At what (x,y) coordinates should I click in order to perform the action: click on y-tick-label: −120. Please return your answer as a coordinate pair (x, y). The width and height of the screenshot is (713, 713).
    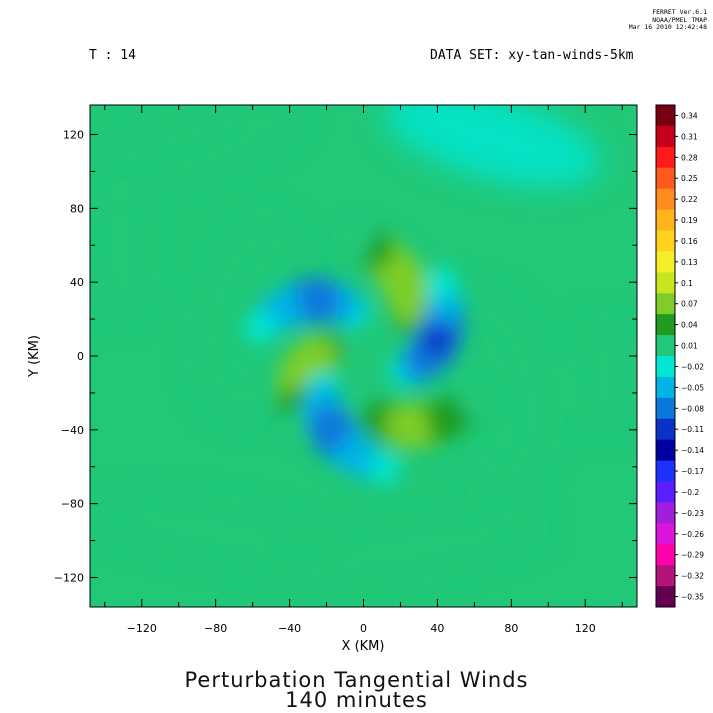
    Looking at the image, I should click on (69, 577).